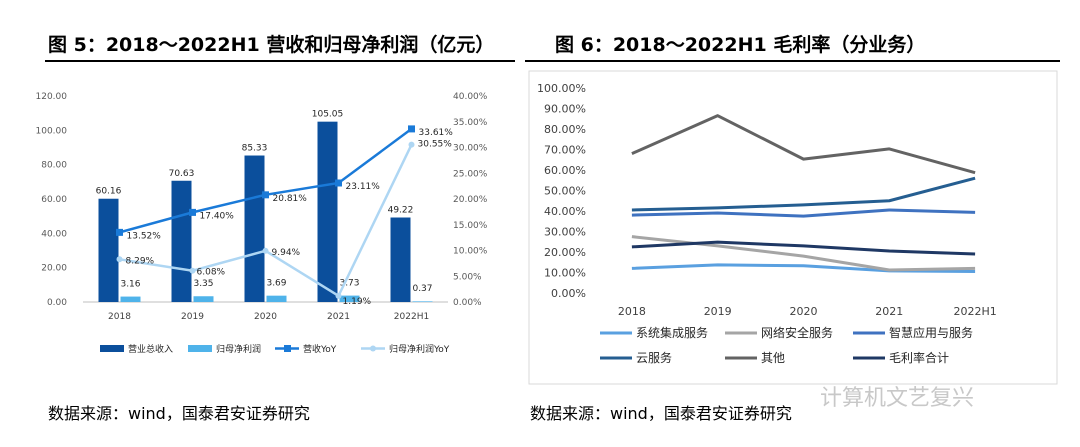 The height and width of the screenshot is (447, 1080). What do you see at coordinates (436, 133) in the screenshot?
I see `revenue-yoy-label: 33.61%` at bounding box center [436, 133].